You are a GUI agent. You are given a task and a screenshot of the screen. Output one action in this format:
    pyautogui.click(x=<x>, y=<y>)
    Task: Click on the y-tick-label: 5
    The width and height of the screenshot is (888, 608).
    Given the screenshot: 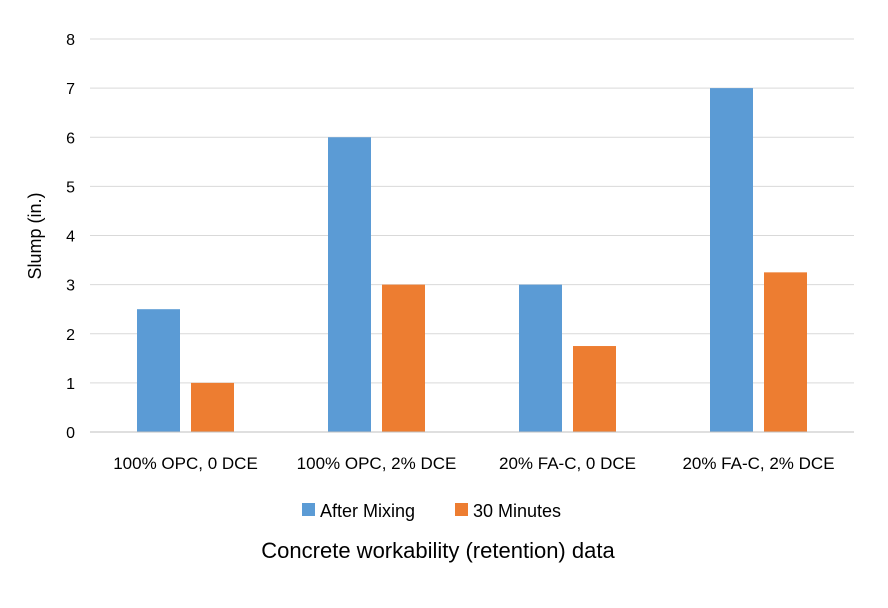 What is the action you would take?
    pyautogui.click(x=70, y=187)
    